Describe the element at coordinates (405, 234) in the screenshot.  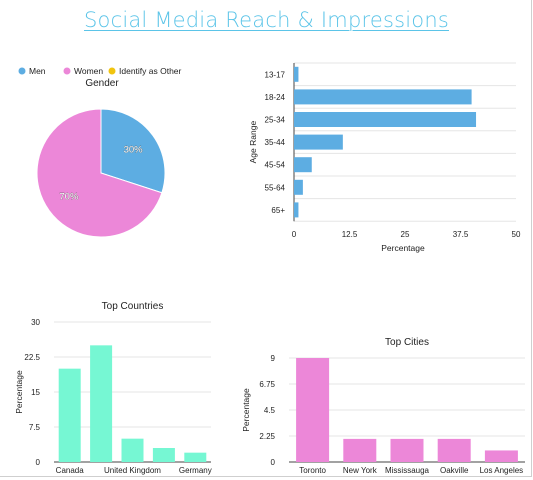
I see `x-tick-label: 25` at that location.